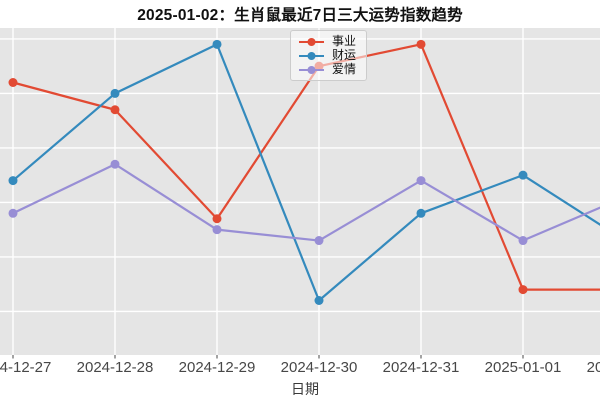  Describe the element at coordinates (593, 367) in the screenshot. I see `x-tick-label: 2025-01-02` at that location.